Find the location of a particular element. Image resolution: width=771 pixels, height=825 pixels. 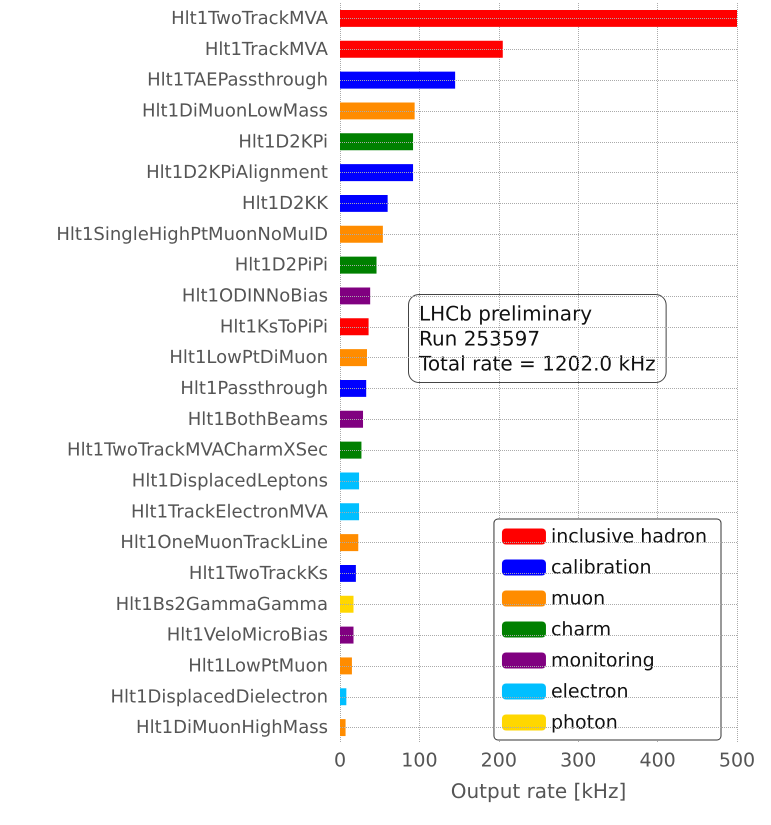

y-tick-label: Hlt1LowPtDiMuon is located at coordinates (248, 357).